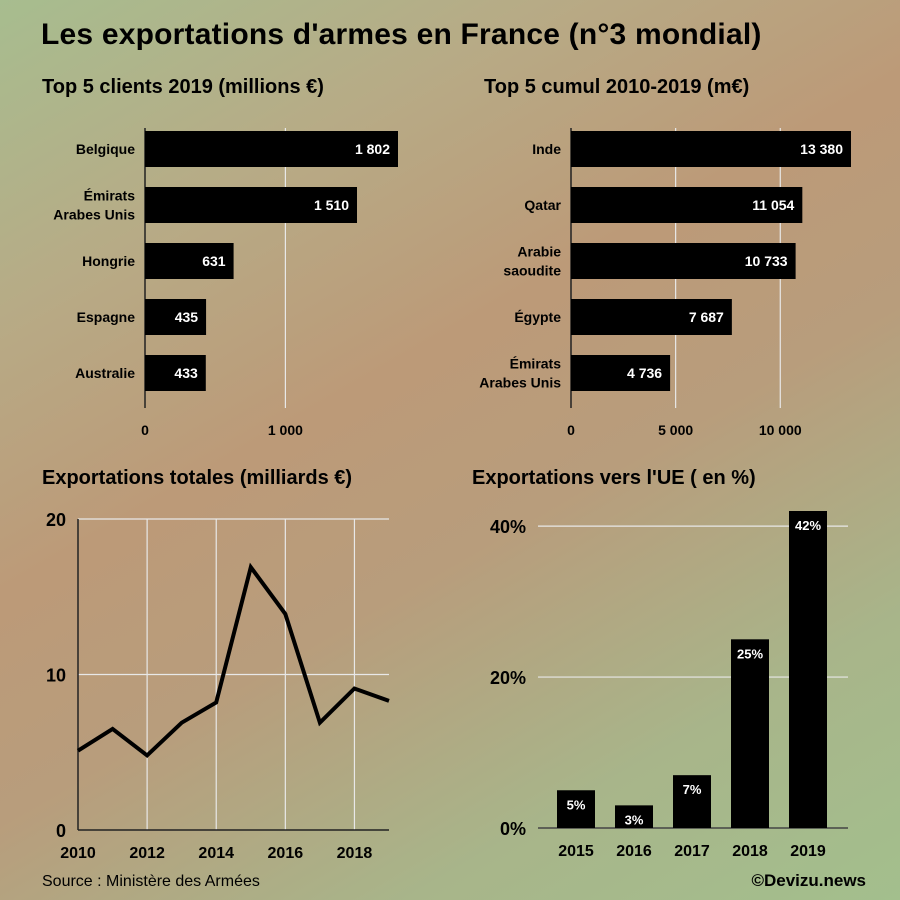 The width and height of the screenshot is (900, 900). Describe the element at coordinates (183, 87) in the screenshot. I see `chart-title-top5-2019: Top 5 clients 2019 (millions €)` at that location.